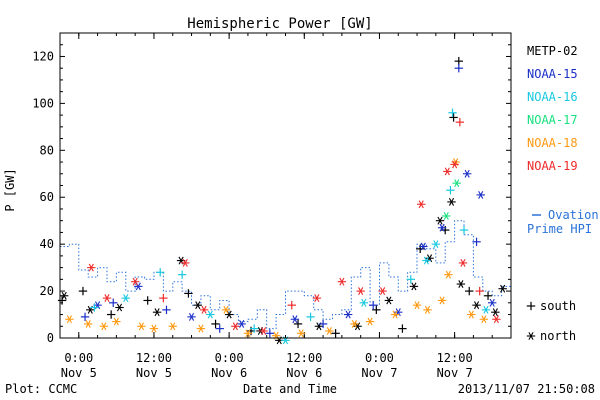 This screenshot has width=600, height=400. Describe the element at coordinates (551, 321) in the screenshot. I see `hemisphere-symbol-legend: south north` at that location.